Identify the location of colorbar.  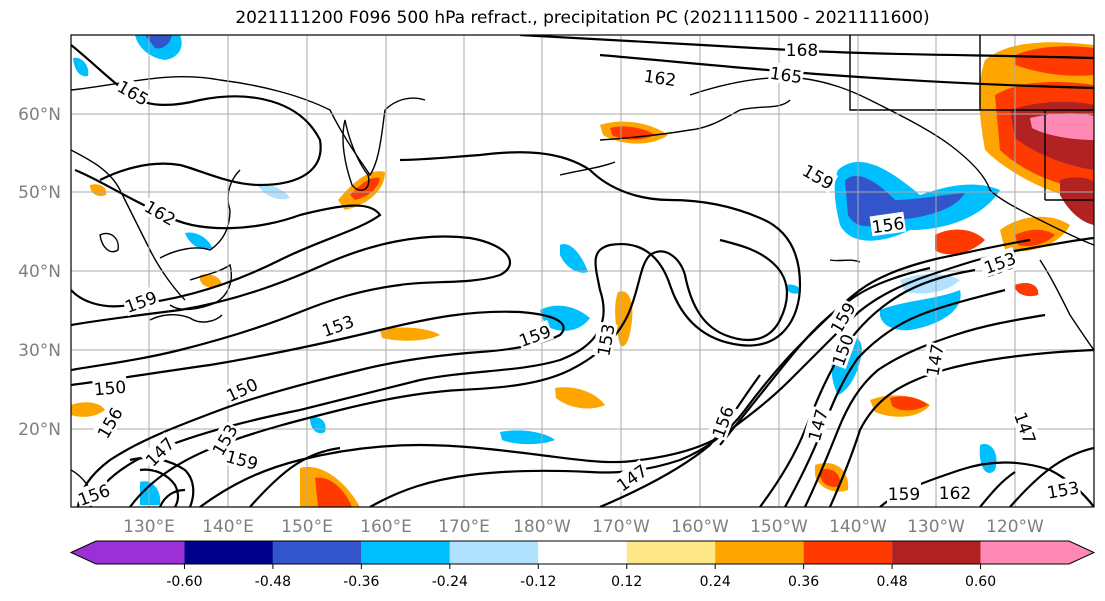
(582, 552).